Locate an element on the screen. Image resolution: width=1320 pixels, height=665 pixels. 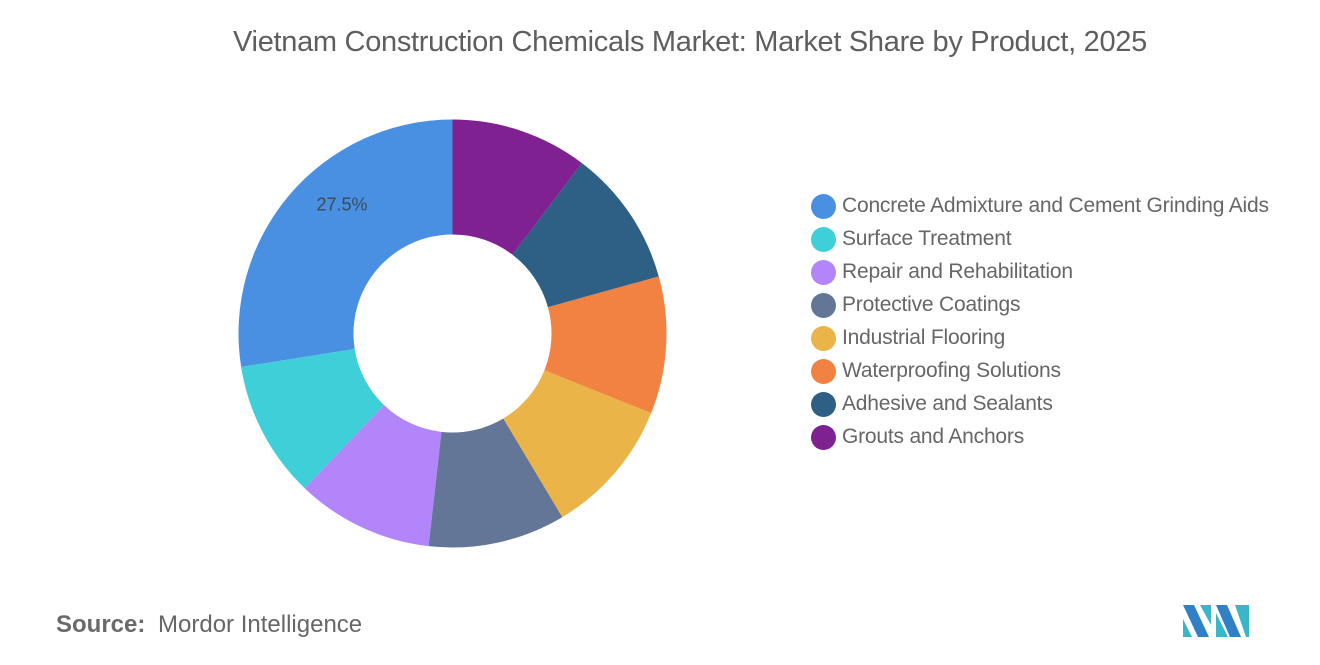
legend-item-adhesive-sealants: Adhesive and Sealants is located at coordinates (1051, 403).